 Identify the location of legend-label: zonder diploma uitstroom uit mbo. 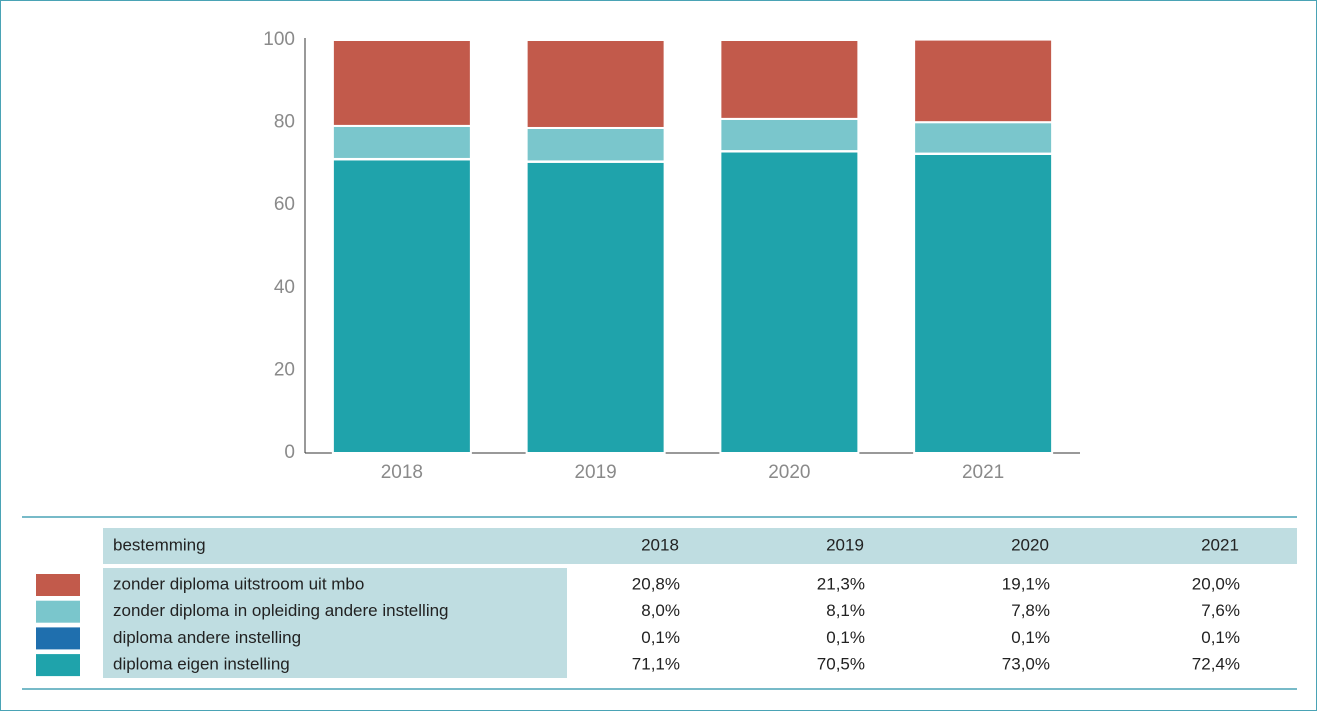
(238, 583).